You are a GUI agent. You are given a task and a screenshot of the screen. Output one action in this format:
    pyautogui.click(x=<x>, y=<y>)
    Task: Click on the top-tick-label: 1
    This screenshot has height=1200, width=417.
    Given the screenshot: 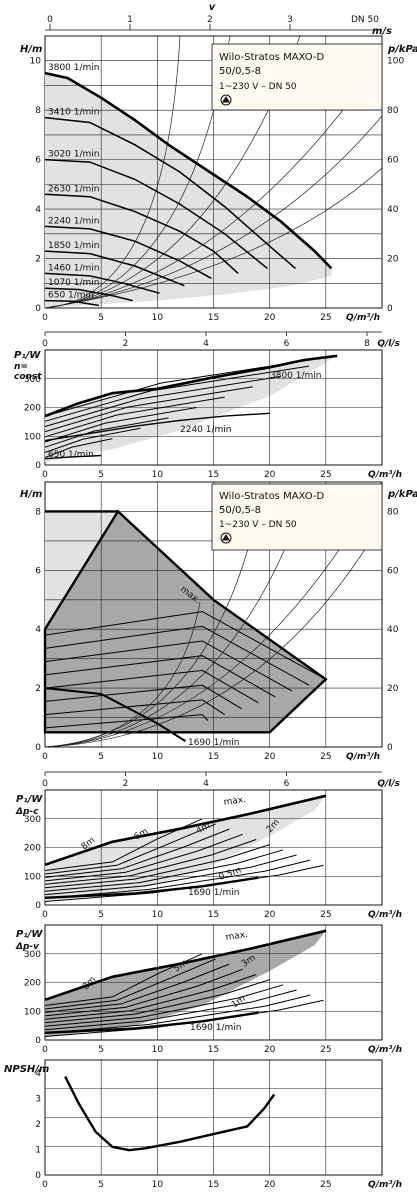 What is the action you would take?
    pyautogui.click(x=130, y=20)
    